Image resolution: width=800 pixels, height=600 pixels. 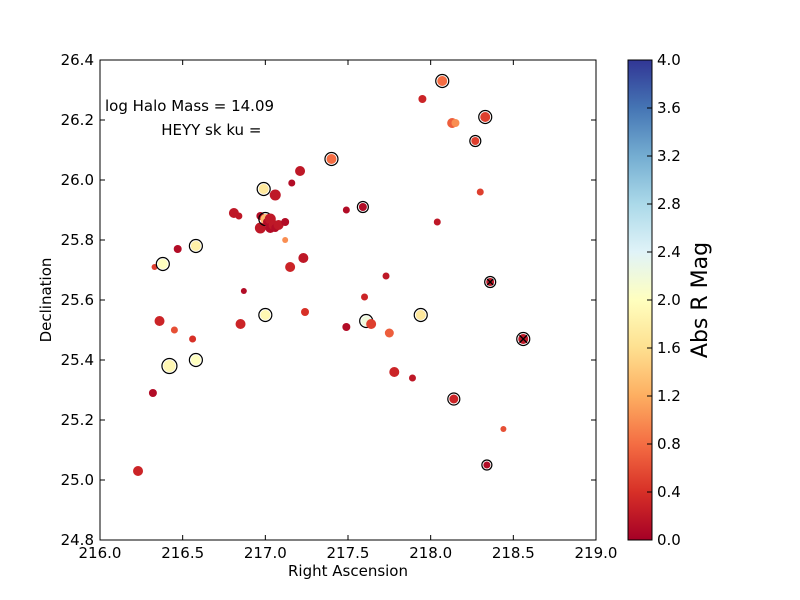 What do you see at coordinates (77, 540) in the screenshot?
I see `y-tick-label-0: 24.8` at bounding box center [77, 540].